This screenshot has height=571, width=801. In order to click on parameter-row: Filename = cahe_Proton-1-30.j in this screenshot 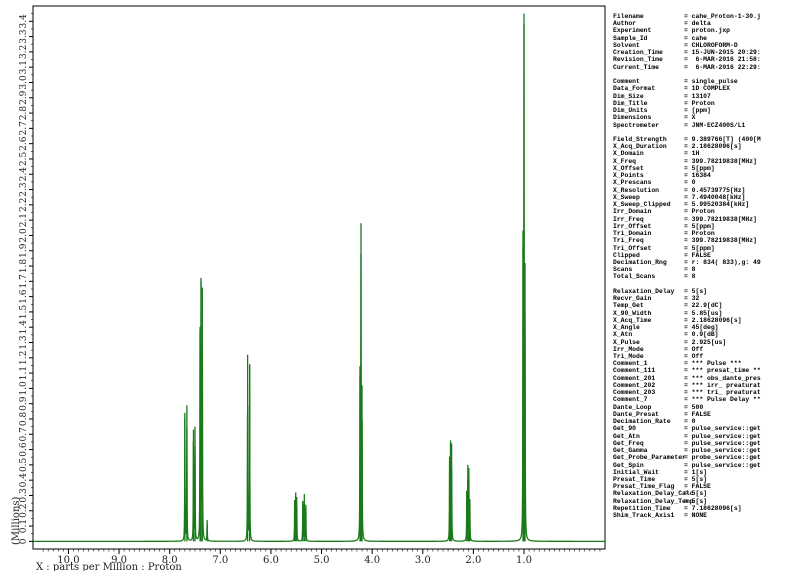, I will do `click(707, 16)`.